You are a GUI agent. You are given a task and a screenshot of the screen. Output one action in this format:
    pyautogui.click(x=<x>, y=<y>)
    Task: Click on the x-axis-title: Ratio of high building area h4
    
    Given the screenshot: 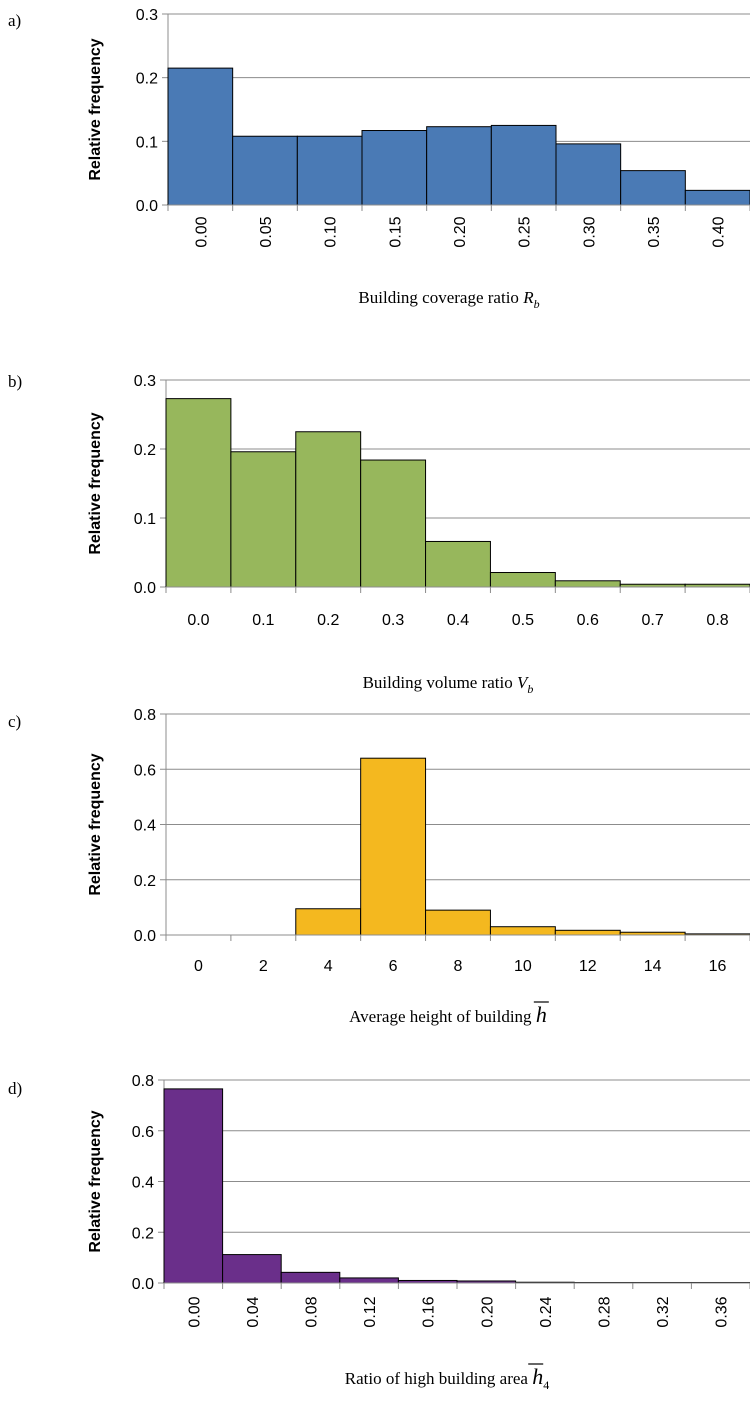 What is the action you would take?
    pyautogui.click(x=447, y=1378)
    